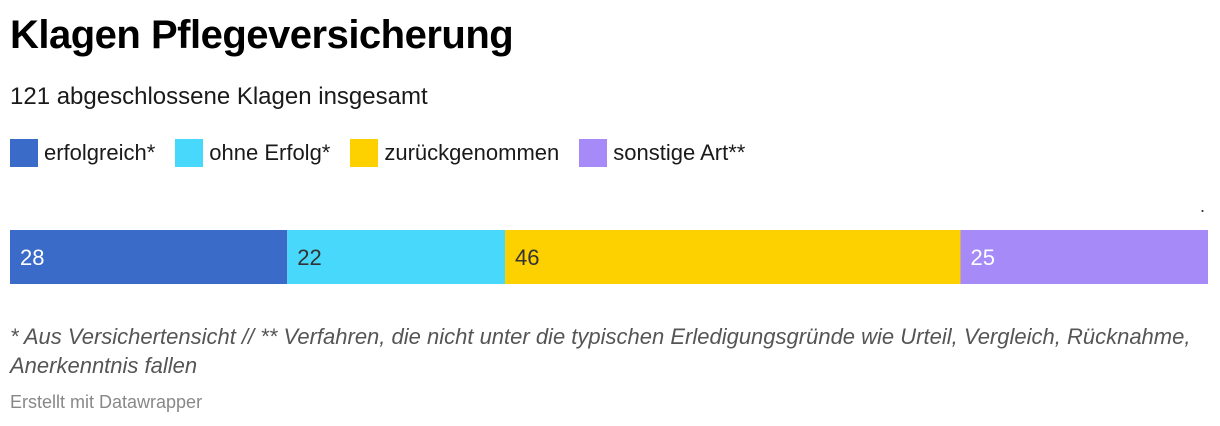 The width and height of the screenshot is (1220, 426). I want to click on legend-label-erfolgreich: erfolgreich*, so click(100, 152).